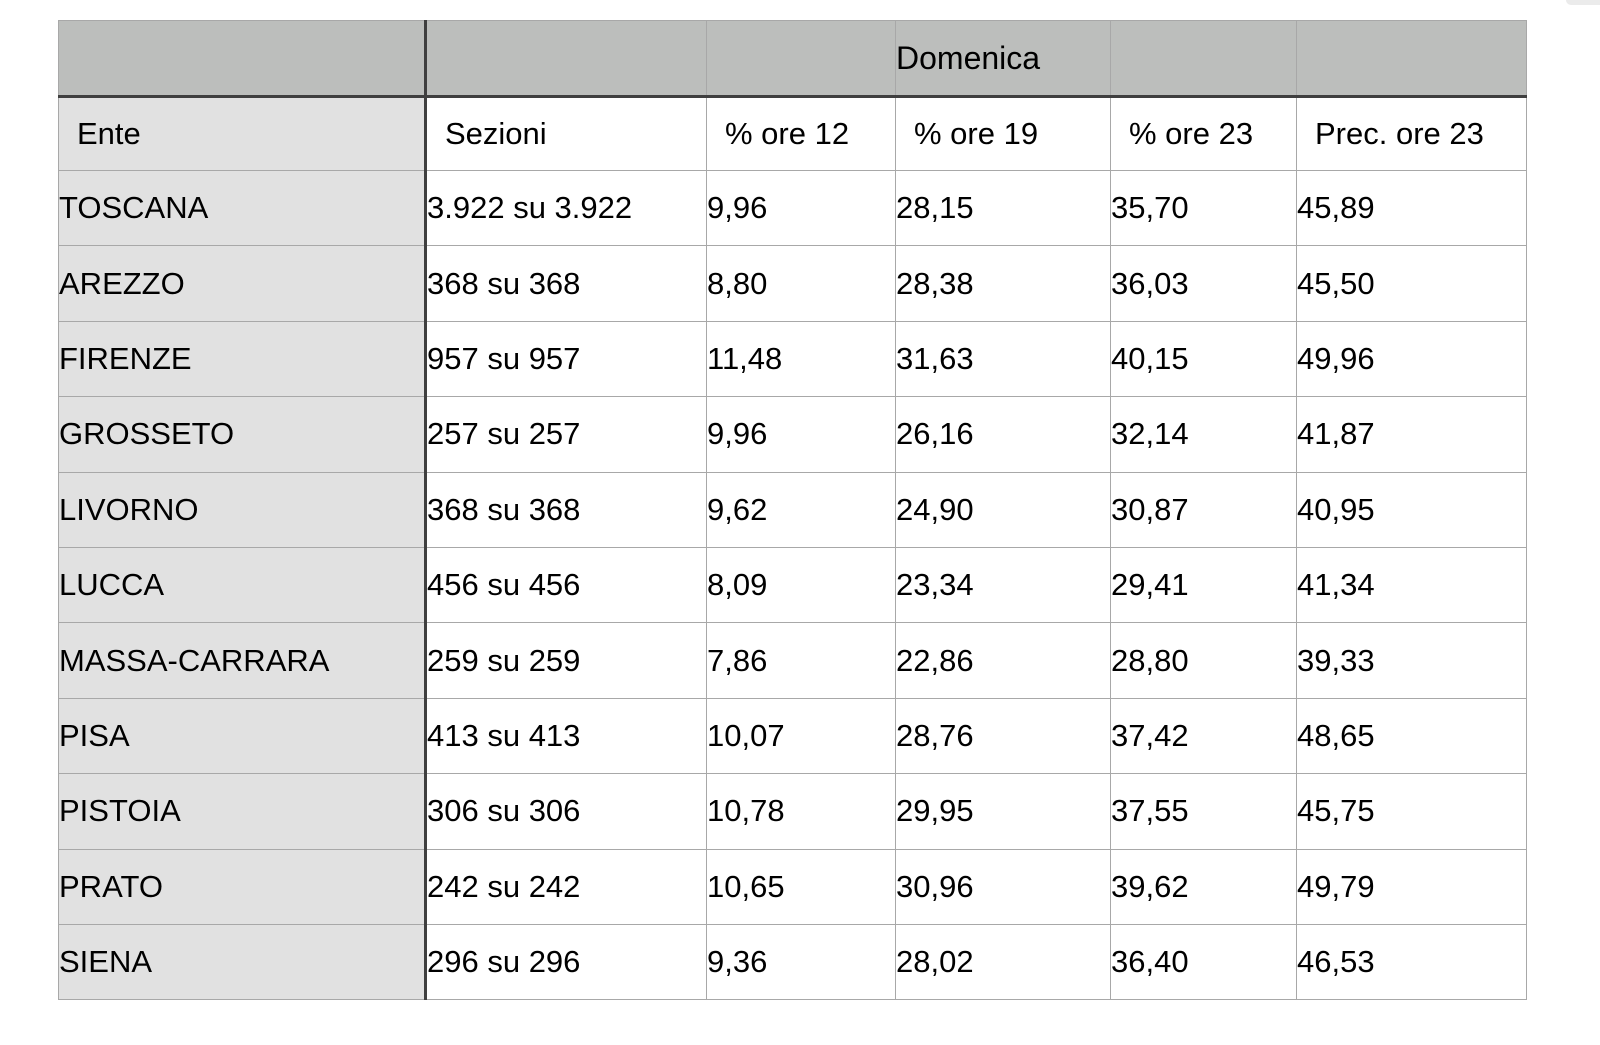 The width and height of the screenshot is (1600, 1045). What do you see at coordinates (1003, 283) in the screenshot?
I see `cell-ore19: 28,38` at bounding box center [1003, 283].